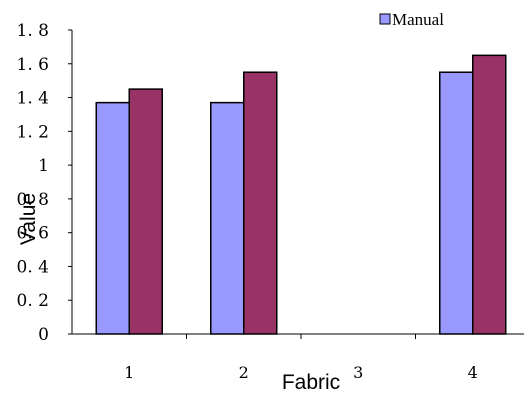  Describe the element at coordinates (33, 132) in the screenshot. I see `y-tick-label: 1. 2` at that location.